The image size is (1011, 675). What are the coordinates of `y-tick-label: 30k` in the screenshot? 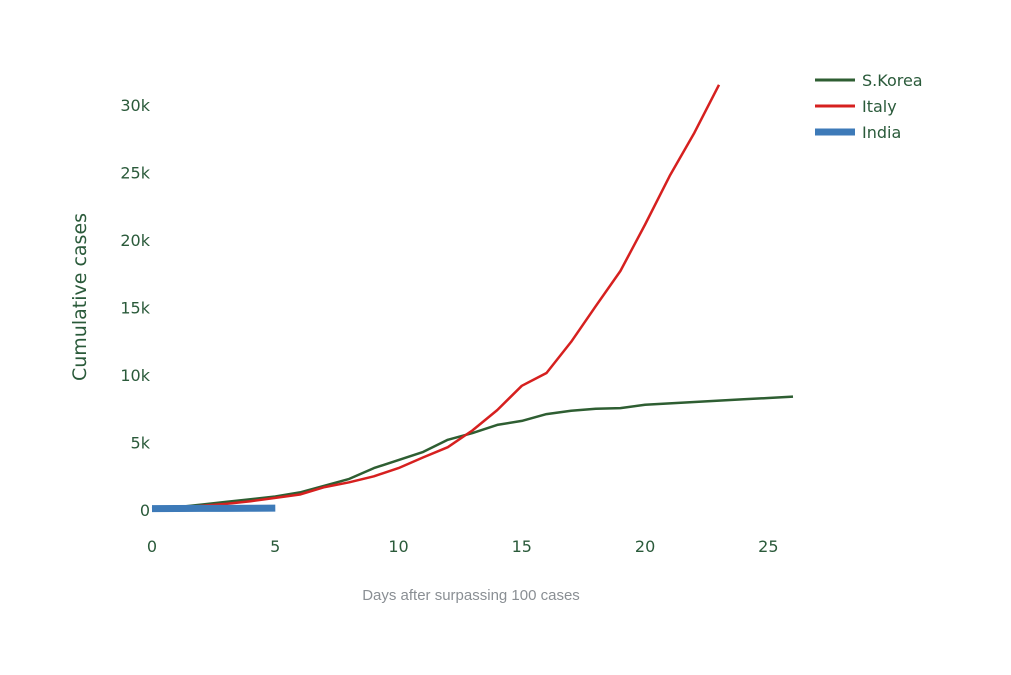 It's located at (135, 105).